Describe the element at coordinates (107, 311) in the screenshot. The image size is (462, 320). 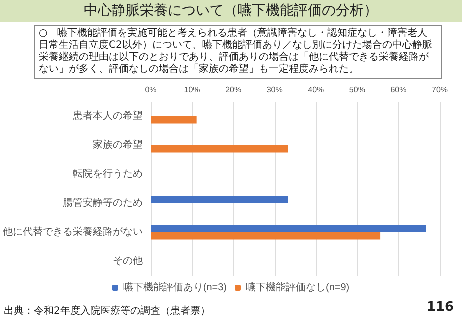
I see `source-note: 出典：令和2年度入院医療等の調査（患者票）` at that location.